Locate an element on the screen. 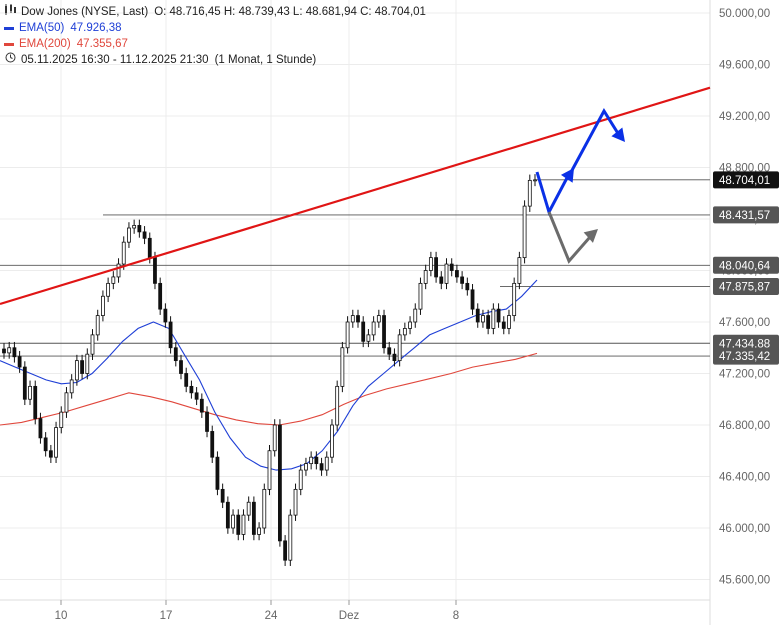 The width and height of the screenshot is (780, 625). legend-ema200-row: EMA(200) 47.355,67 is located at coordinates (215, 44).